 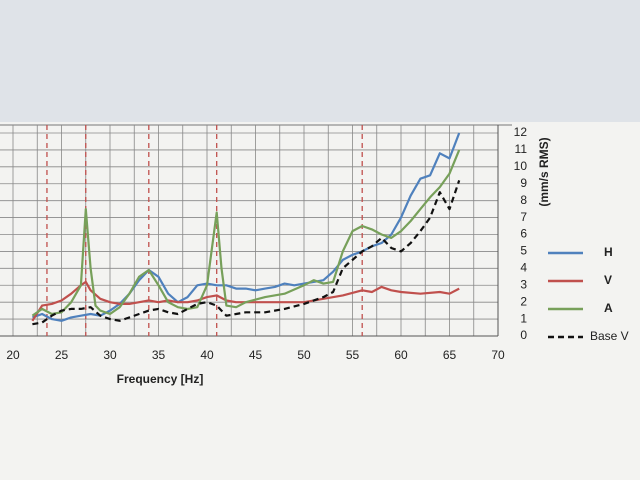 I want to click on y-tick-label: 5, so click(x=523, y=251).